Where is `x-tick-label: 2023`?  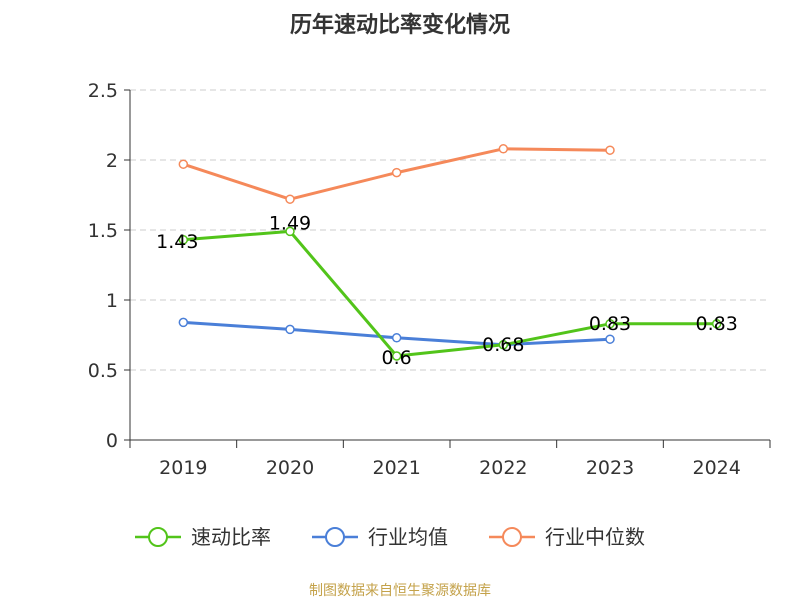
x-tick-label: 2023 is located at coordinates (610, 468).